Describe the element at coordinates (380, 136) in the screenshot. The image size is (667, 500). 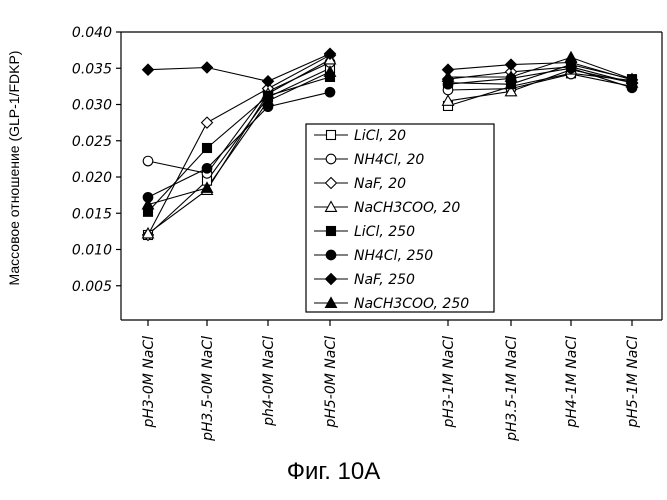
I see `legend-label: LiCl, 20` at that location.